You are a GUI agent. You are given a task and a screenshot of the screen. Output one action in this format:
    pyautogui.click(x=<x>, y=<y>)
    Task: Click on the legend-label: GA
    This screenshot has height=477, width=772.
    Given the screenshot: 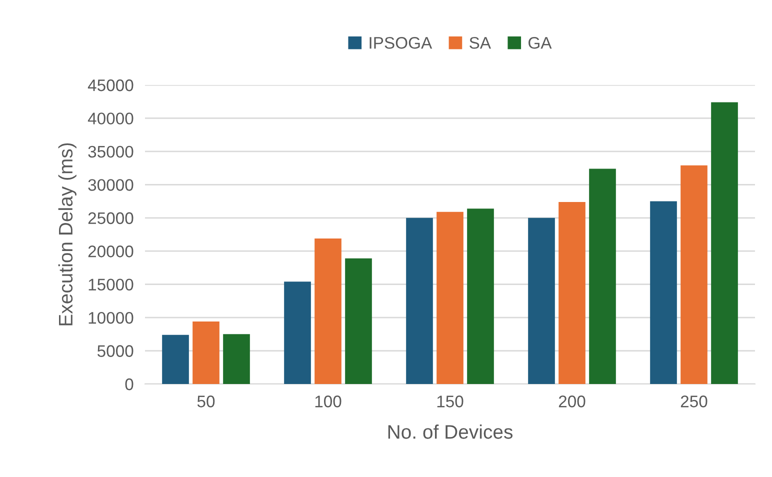 What is the action you would take?
    pyautogui.click(x=540, y=42)
    